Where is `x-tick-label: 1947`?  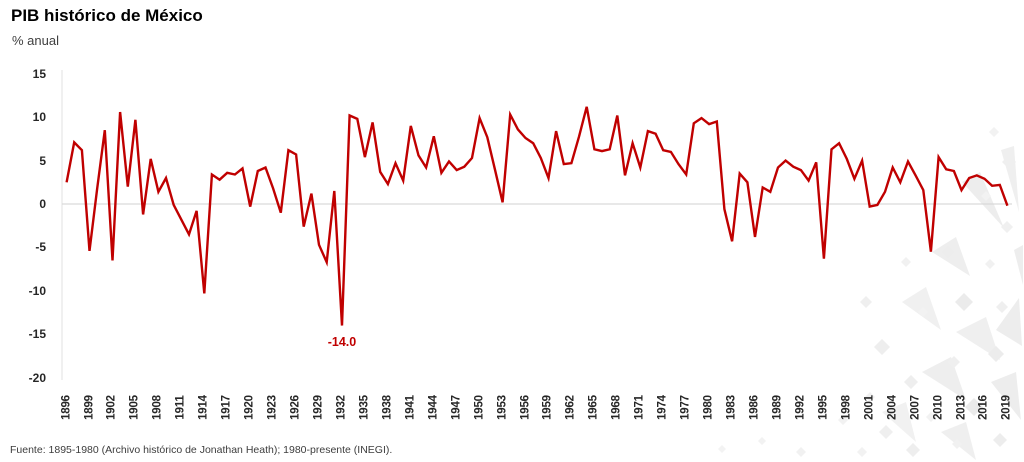 x-tick-label: 1947 is located at coordinates (456, 407).